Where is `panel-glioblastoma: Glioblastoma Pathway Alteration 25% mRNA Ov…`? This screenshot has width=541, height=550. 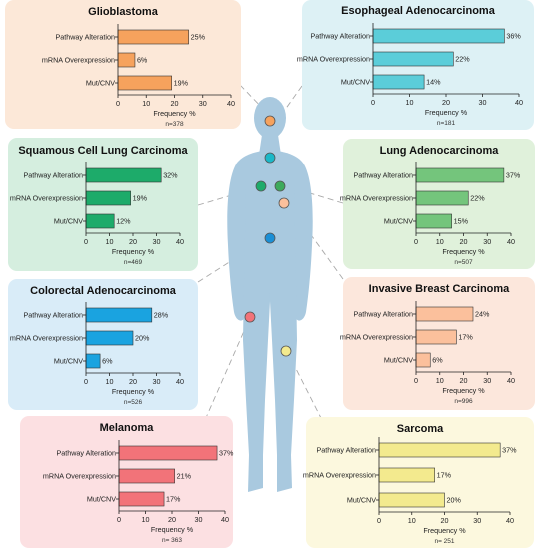
panel-glioblastoma: Glioblastoma Pathway Alteration 25% mRNA Ov… is located at coordinates (123, 64).